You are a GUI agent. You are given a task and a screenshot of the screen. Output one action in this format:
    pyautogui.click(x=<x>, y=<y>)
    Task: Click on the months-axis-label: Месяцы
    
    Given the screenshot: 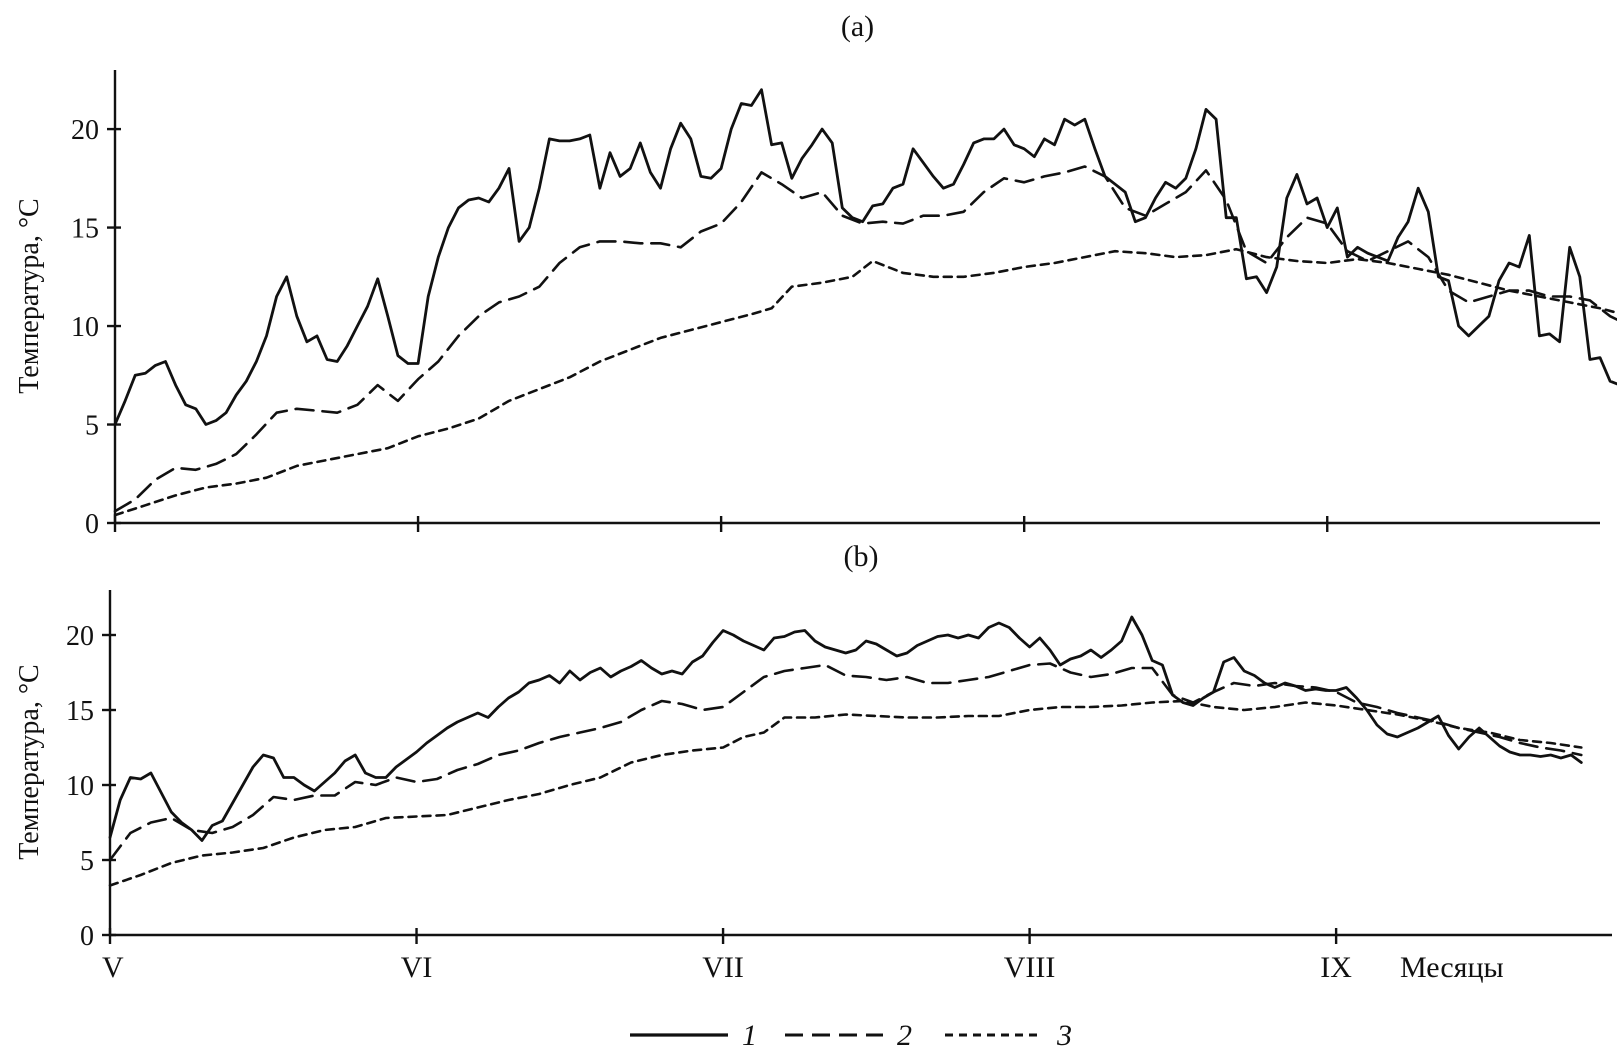 What is the action you would take?
    pyautogui.click(x=1452, y=967)
    